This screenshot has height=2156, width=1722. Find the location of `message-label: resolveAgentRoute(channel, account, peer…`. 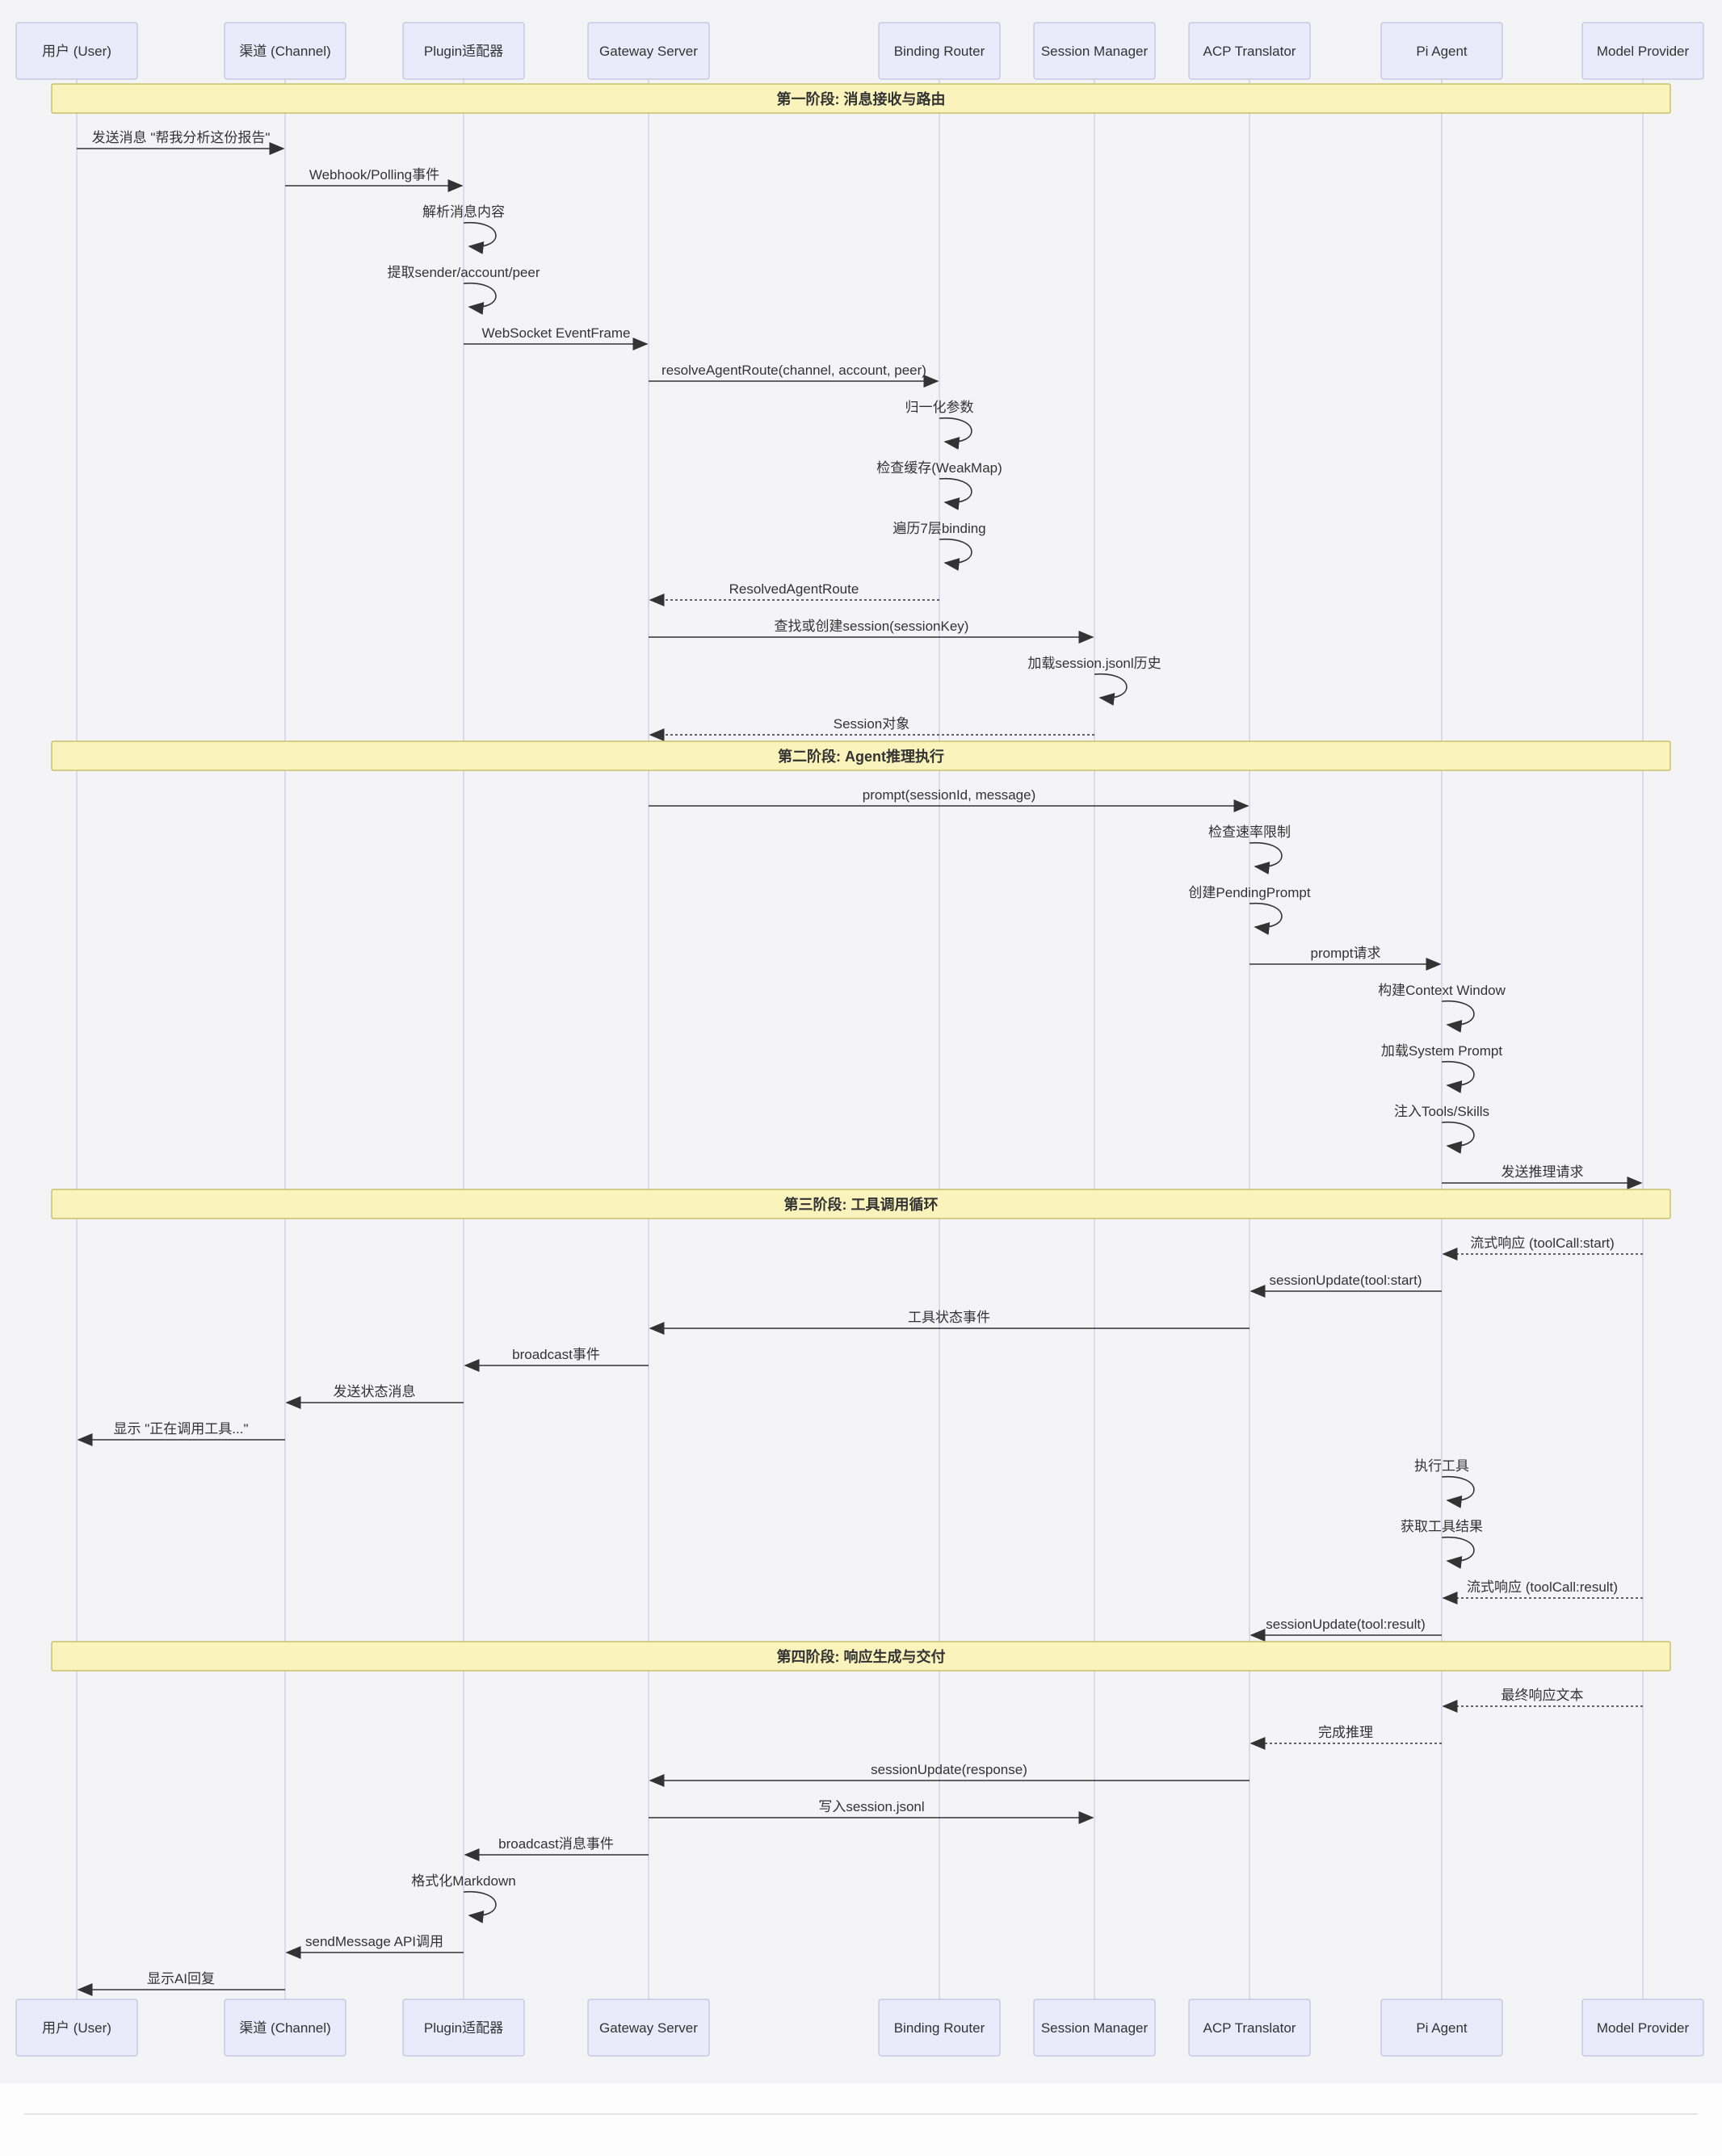

message-label: resolveAgentRoute(channel, account, peer… is located at coordinates (794, 370).